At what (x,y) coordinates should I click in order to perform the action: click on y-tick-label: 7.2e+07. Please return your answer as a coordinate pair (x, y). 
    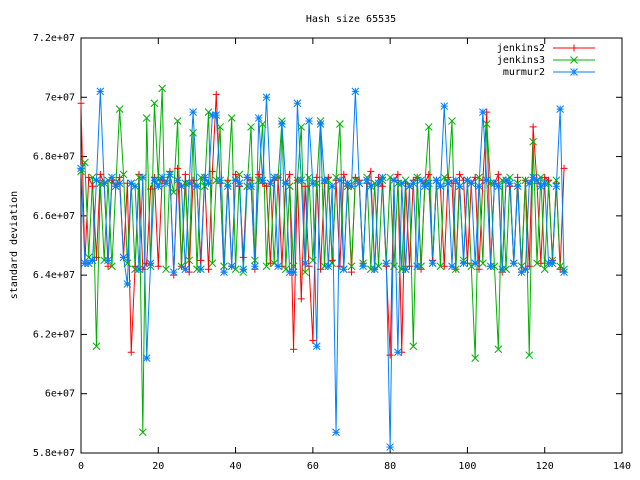
    Looking at the image, I should click on (54, 38).